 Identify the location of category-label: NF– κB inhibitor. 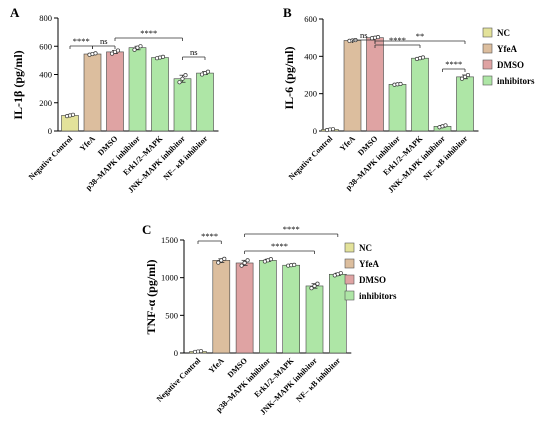
(318, 380).